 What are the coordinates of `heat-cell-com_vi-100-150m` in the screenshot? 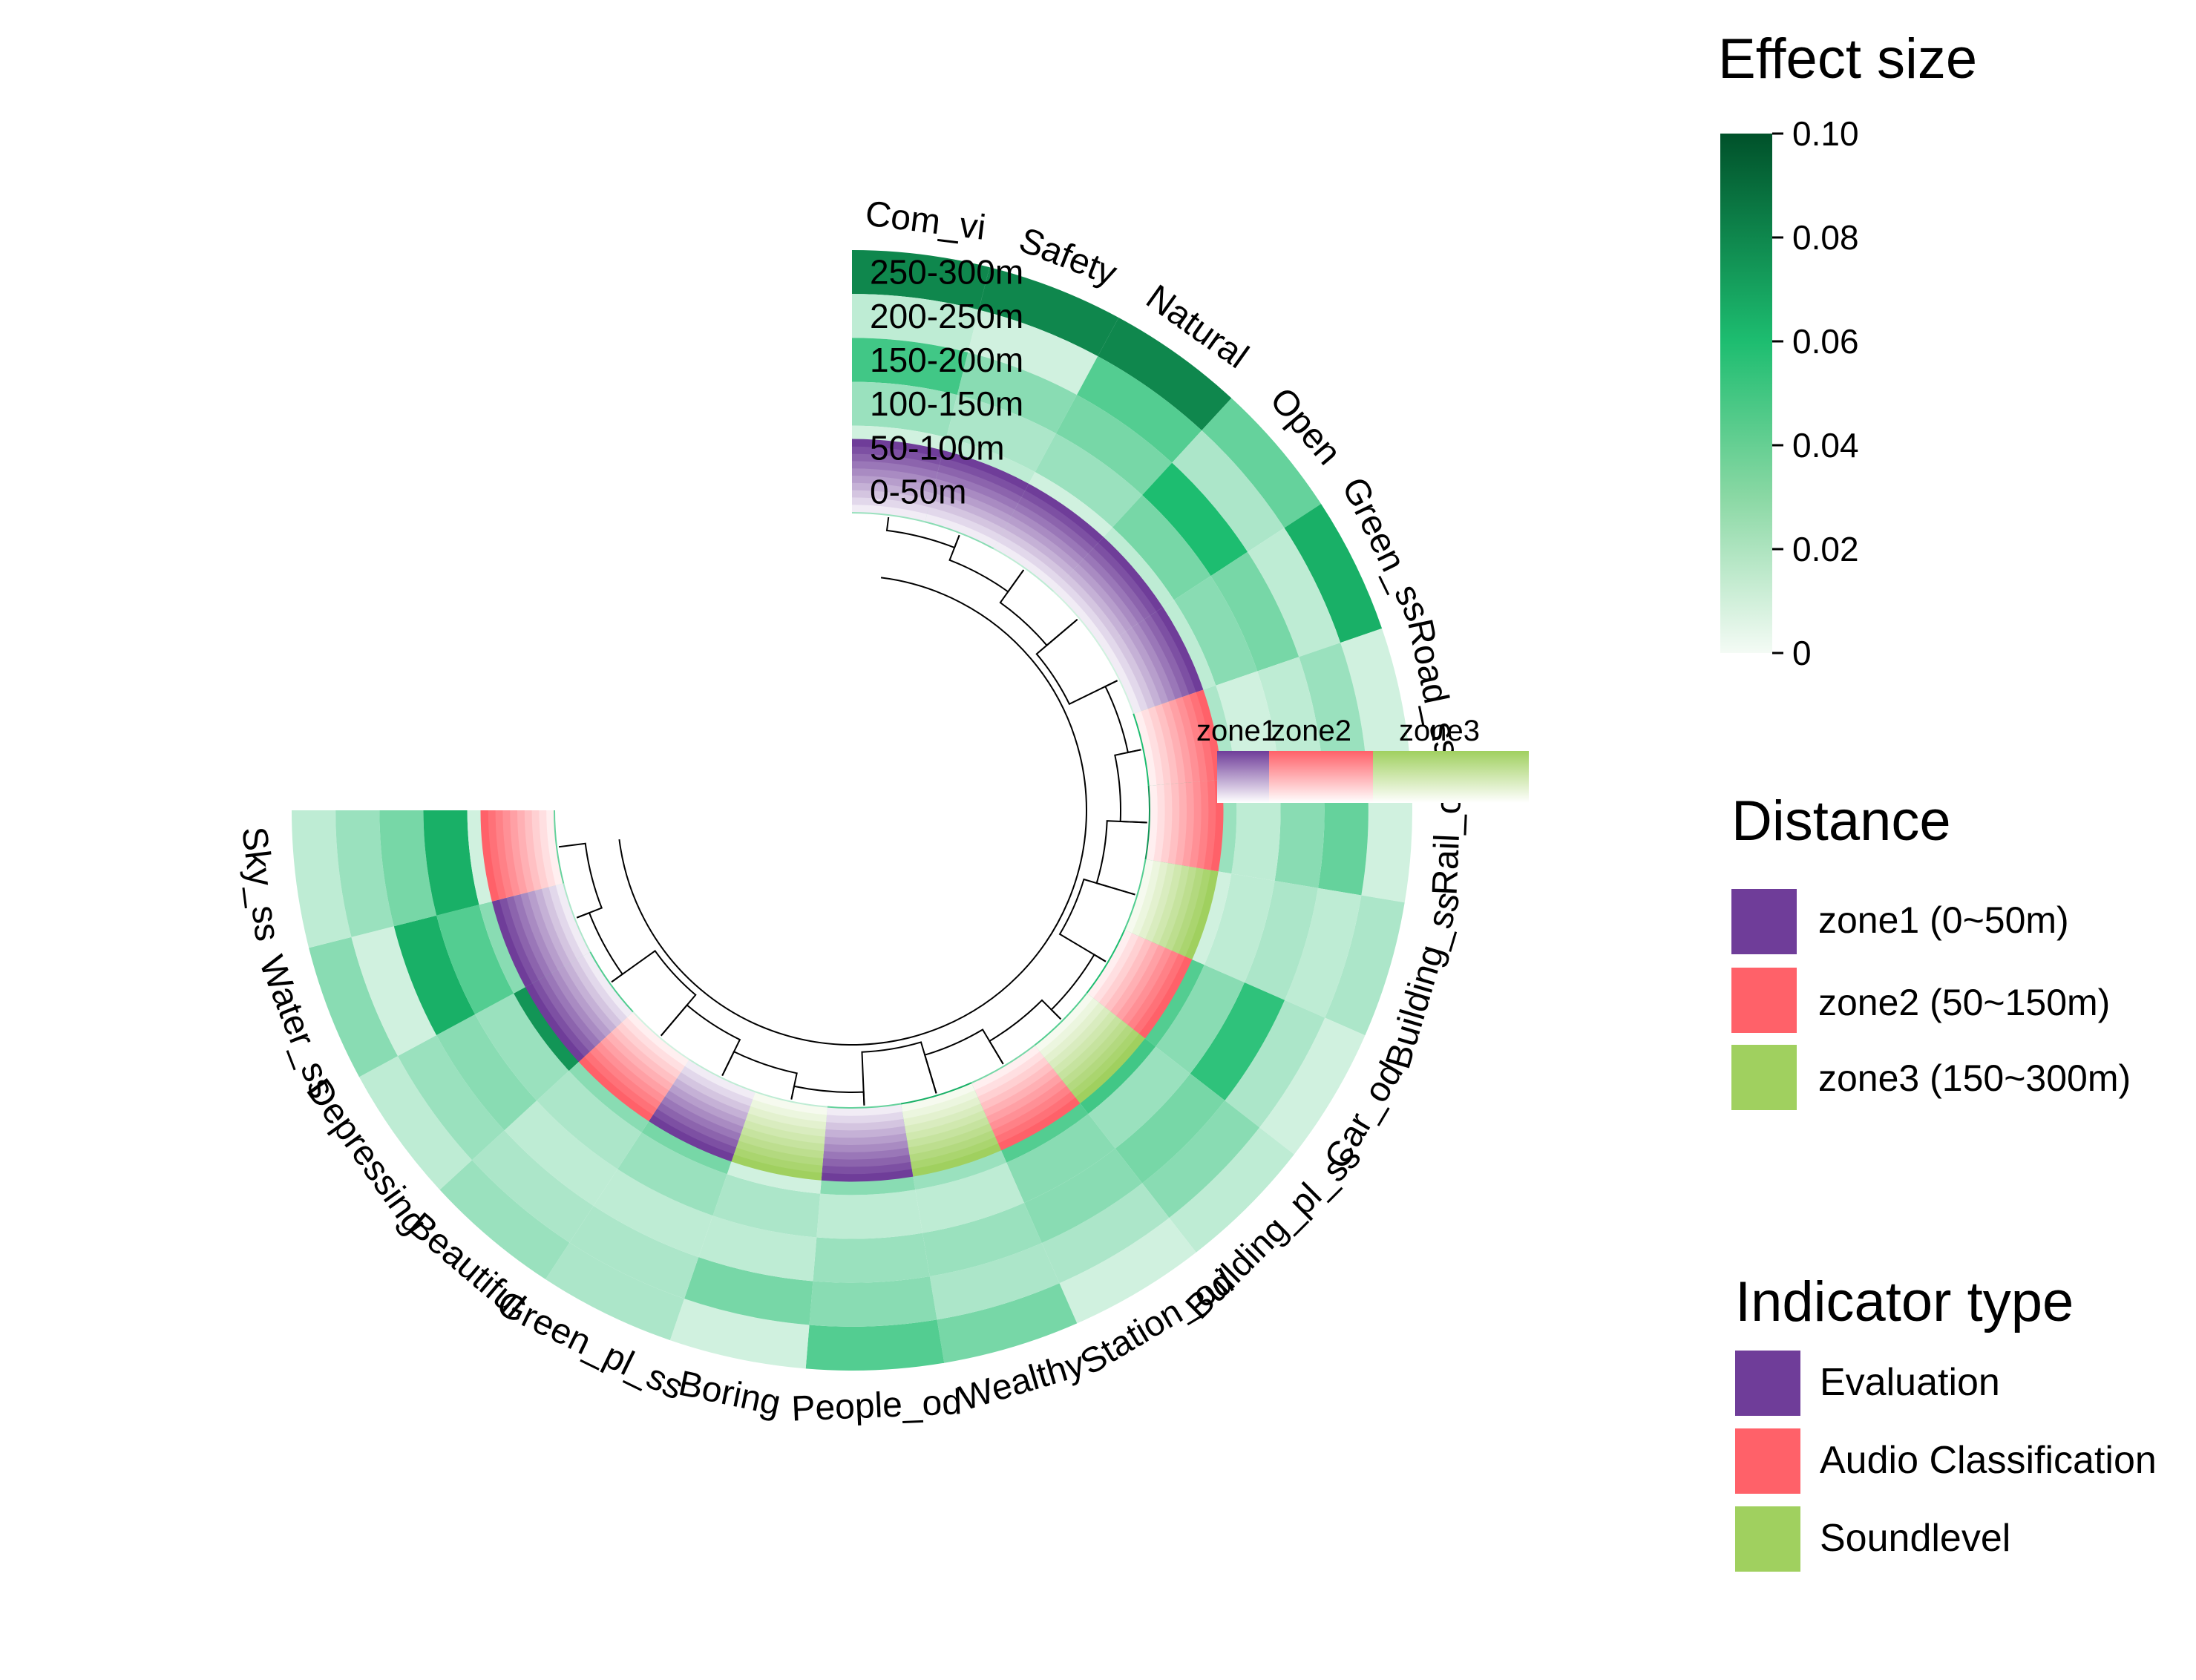 It's located at (904, 410).